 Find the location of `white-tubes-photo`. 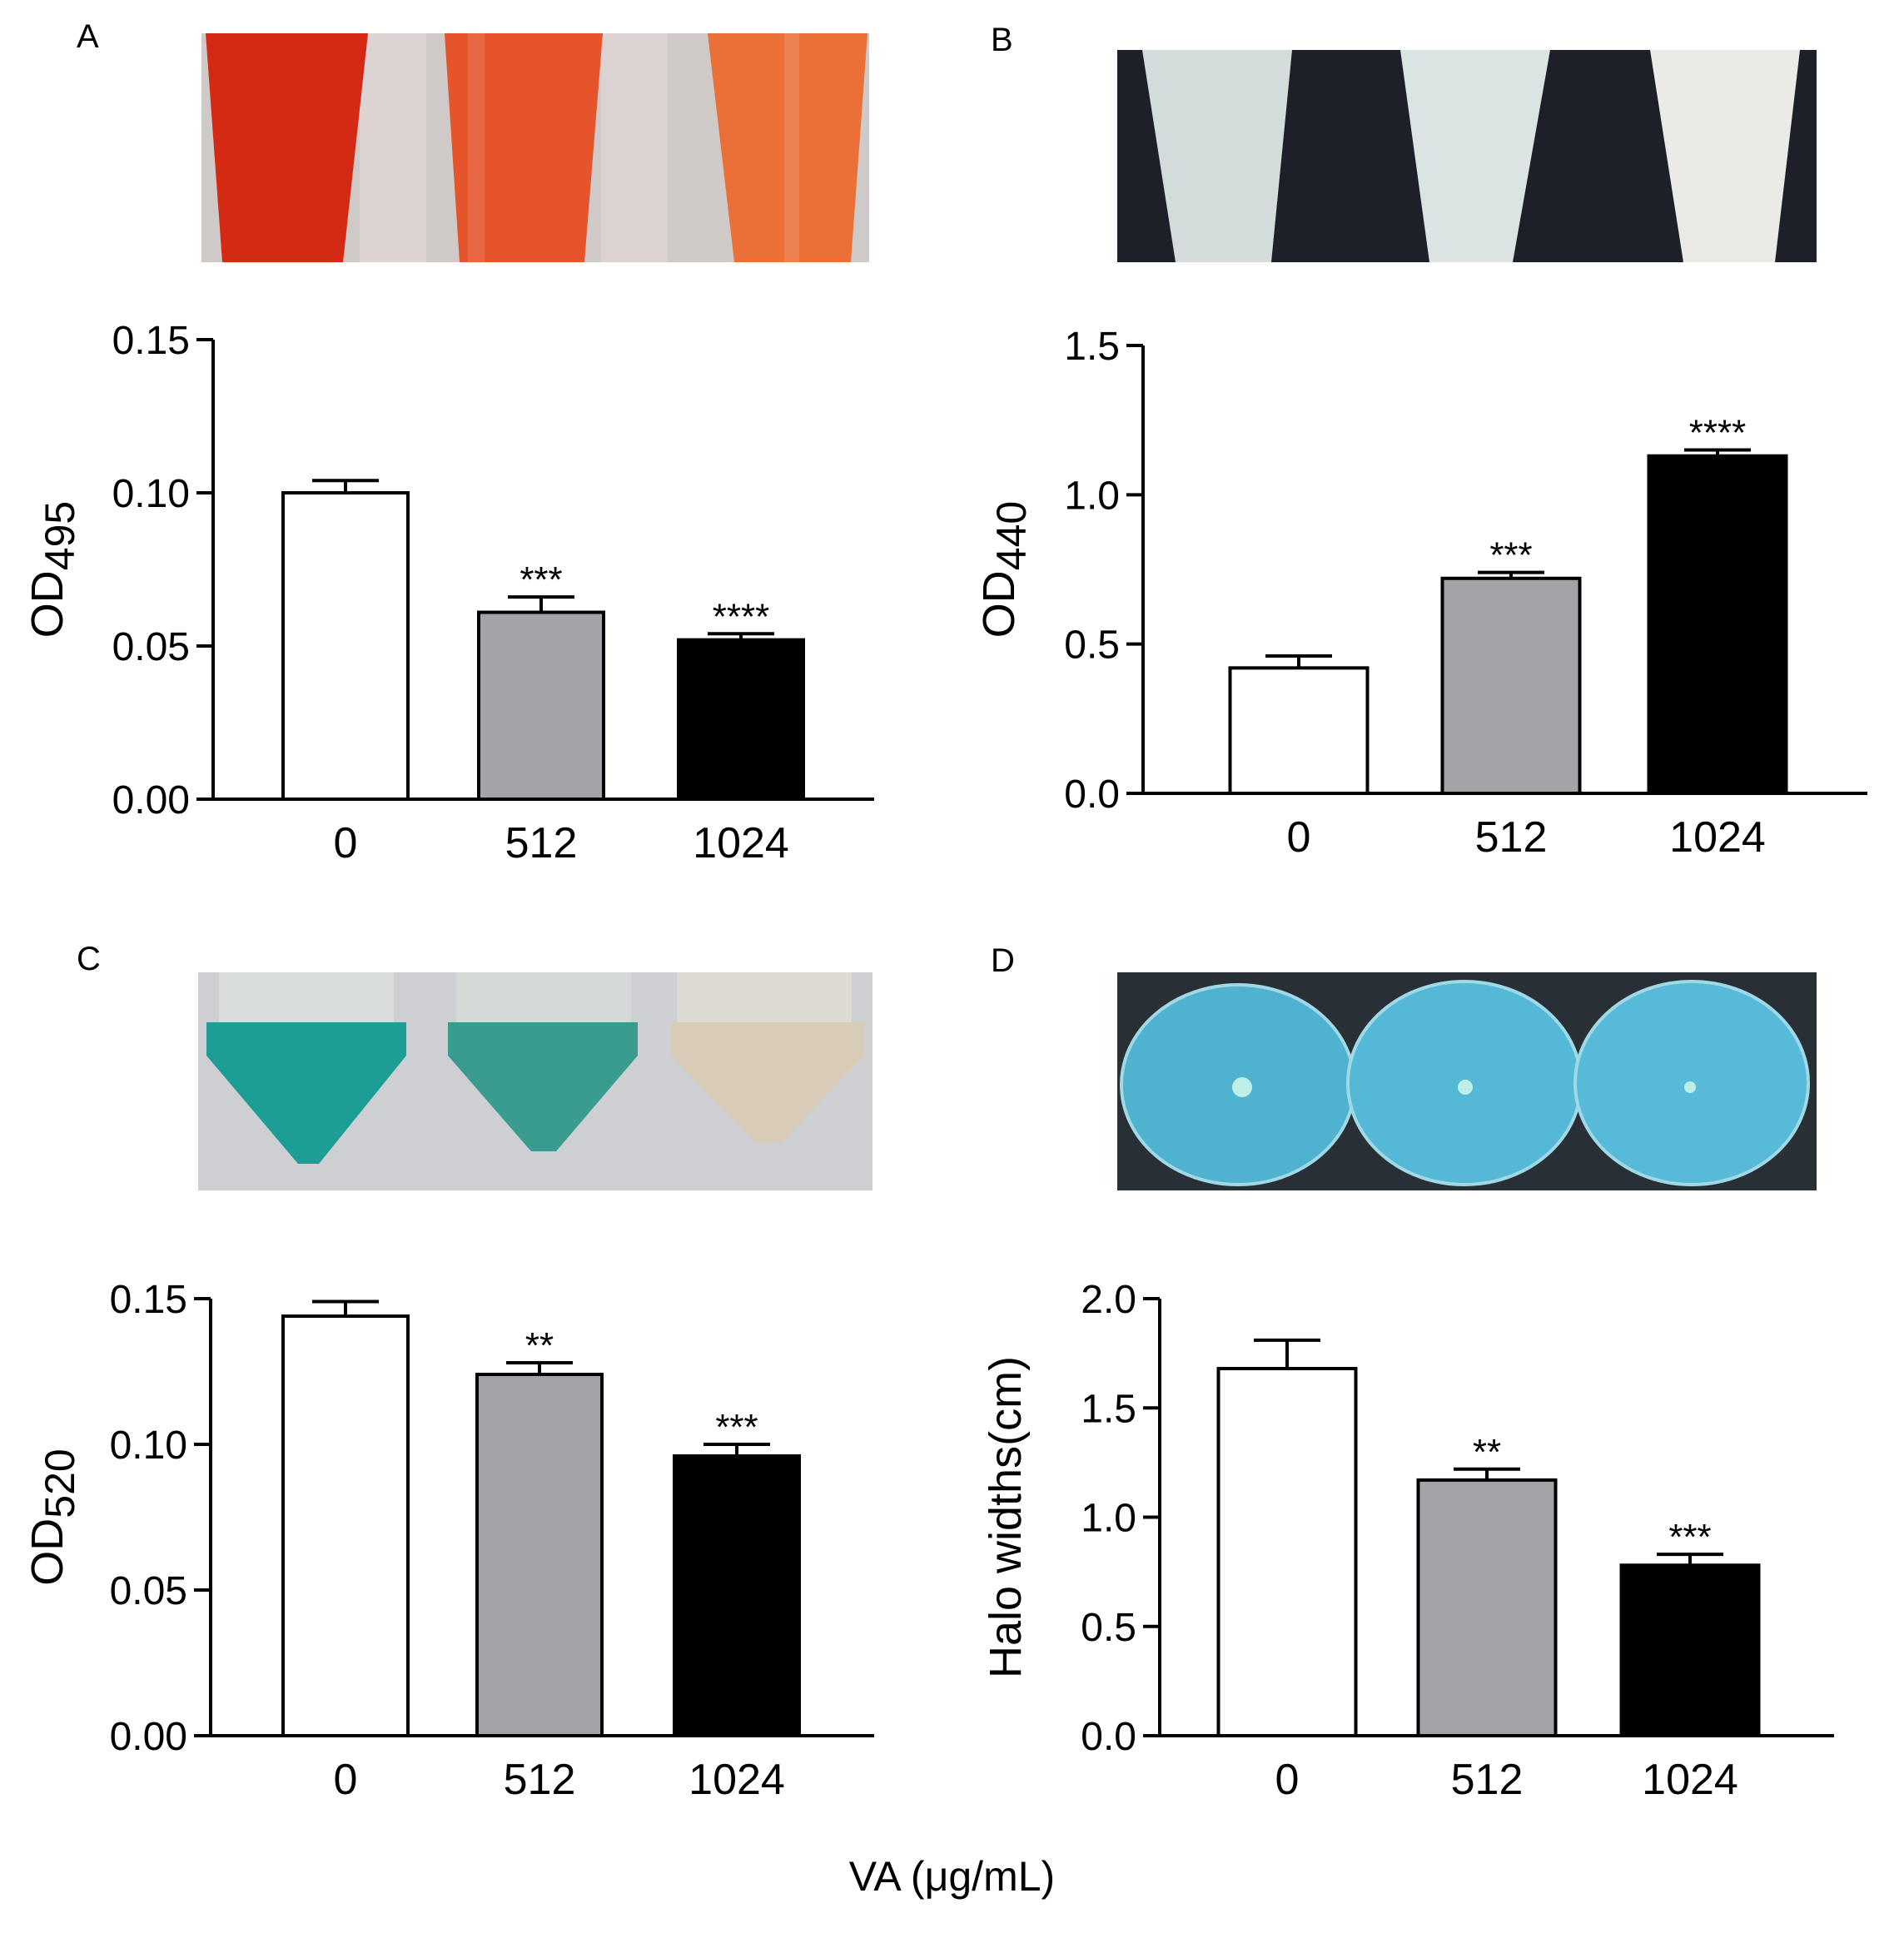

white-tubes-photo is located at coordinates (1467, 156).